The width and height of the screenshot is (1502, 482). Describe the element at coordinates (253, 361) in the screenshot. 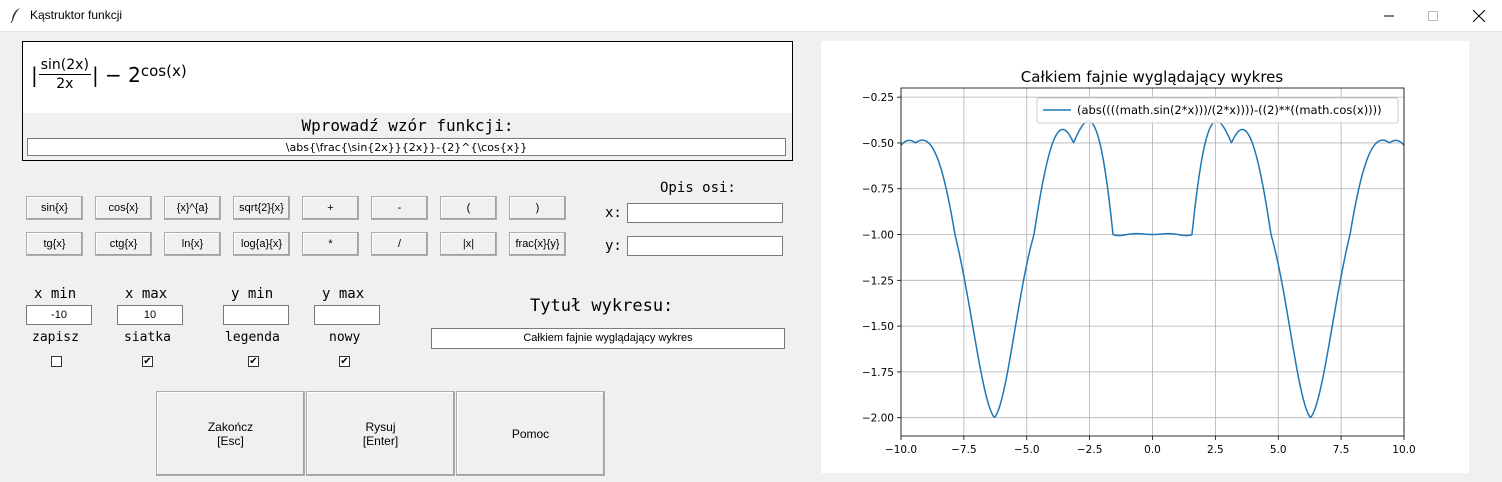

I see `legenda-checkbox: ✔` at that location.